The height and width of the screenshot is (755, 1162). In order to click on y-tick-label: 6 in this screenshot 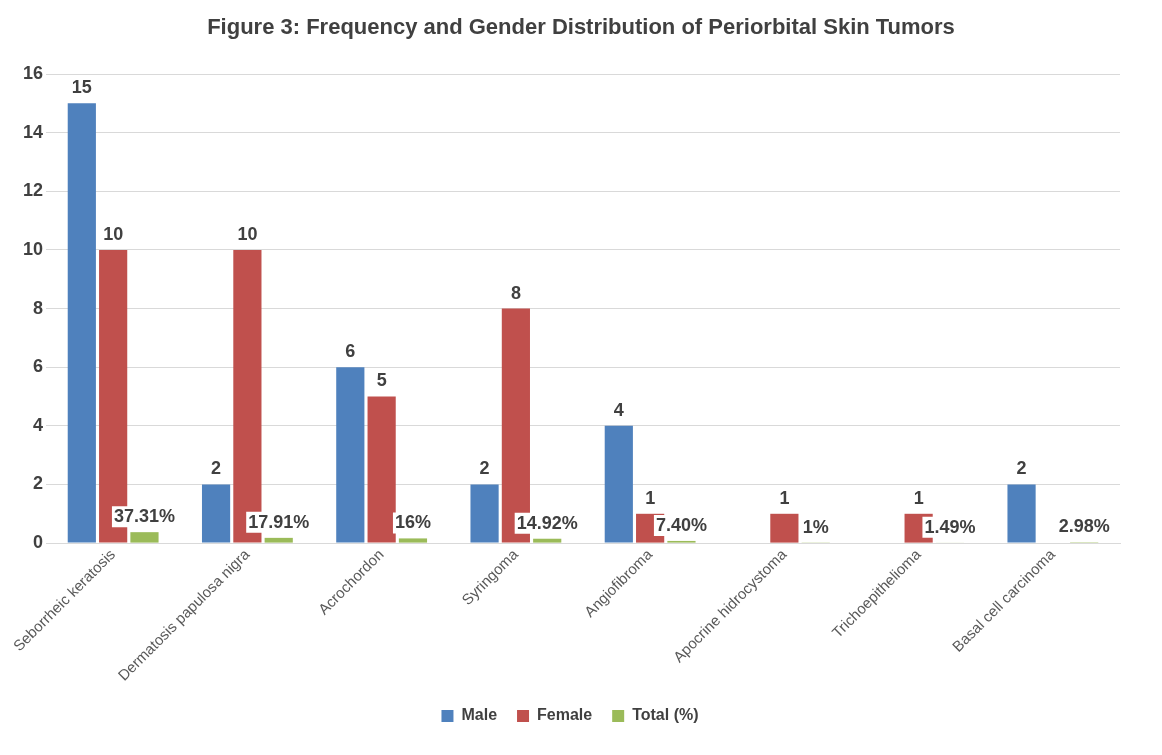, I will do `click(38, 366)`.